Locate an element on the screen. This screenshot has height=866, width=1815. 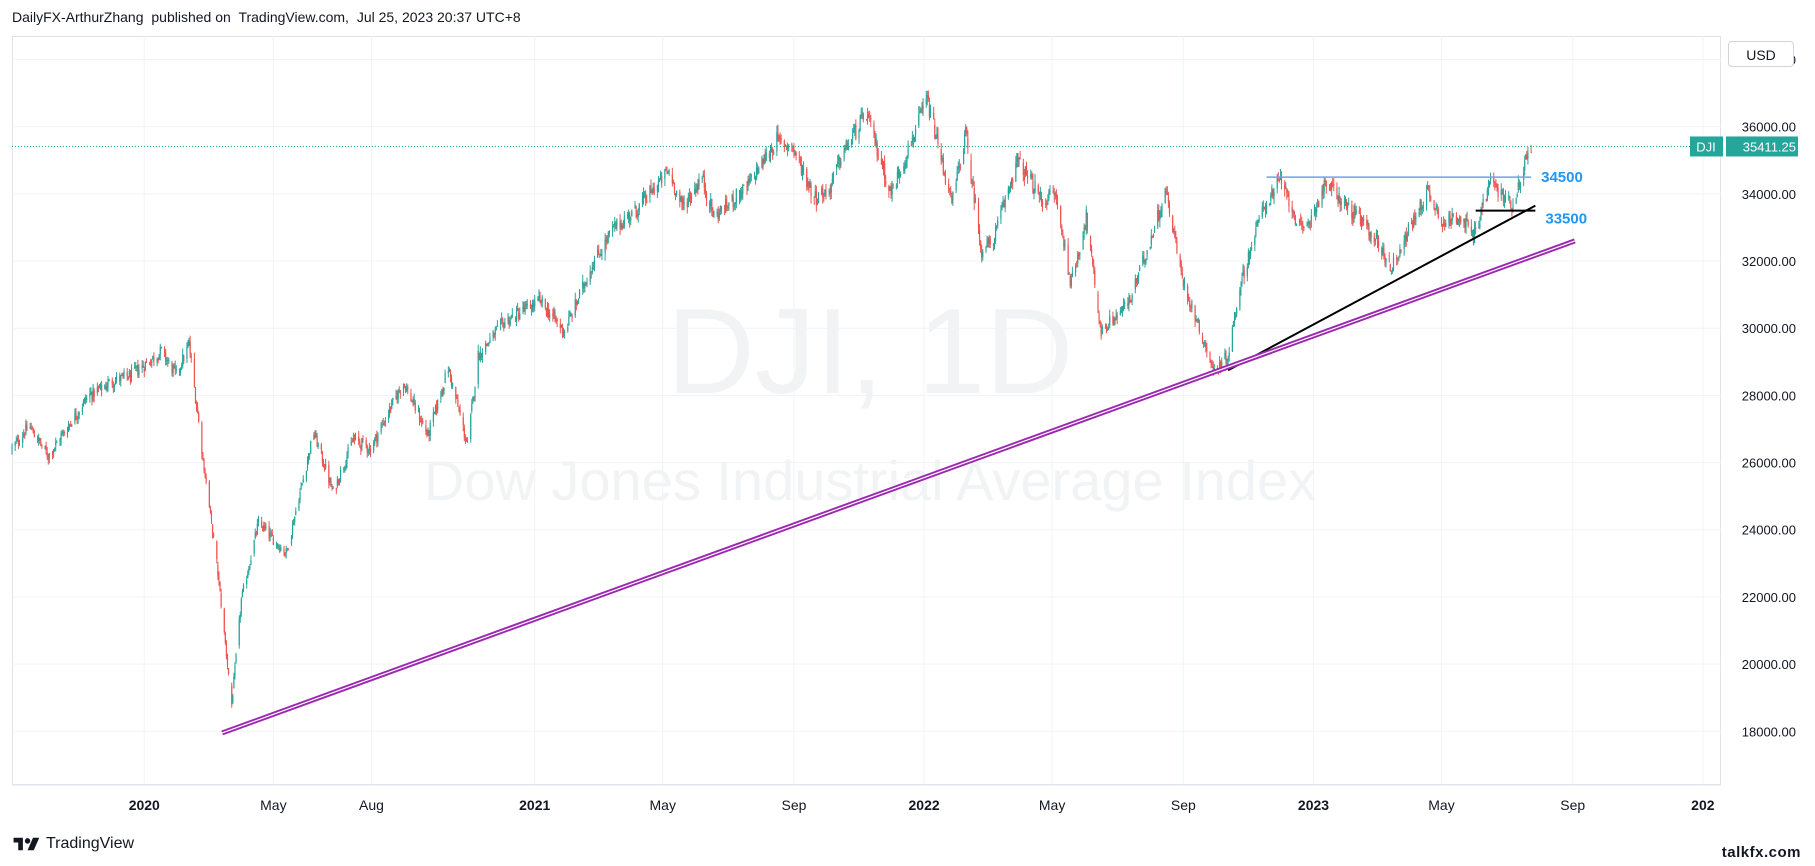
support-trendline is located at coordinates (1381, 288).